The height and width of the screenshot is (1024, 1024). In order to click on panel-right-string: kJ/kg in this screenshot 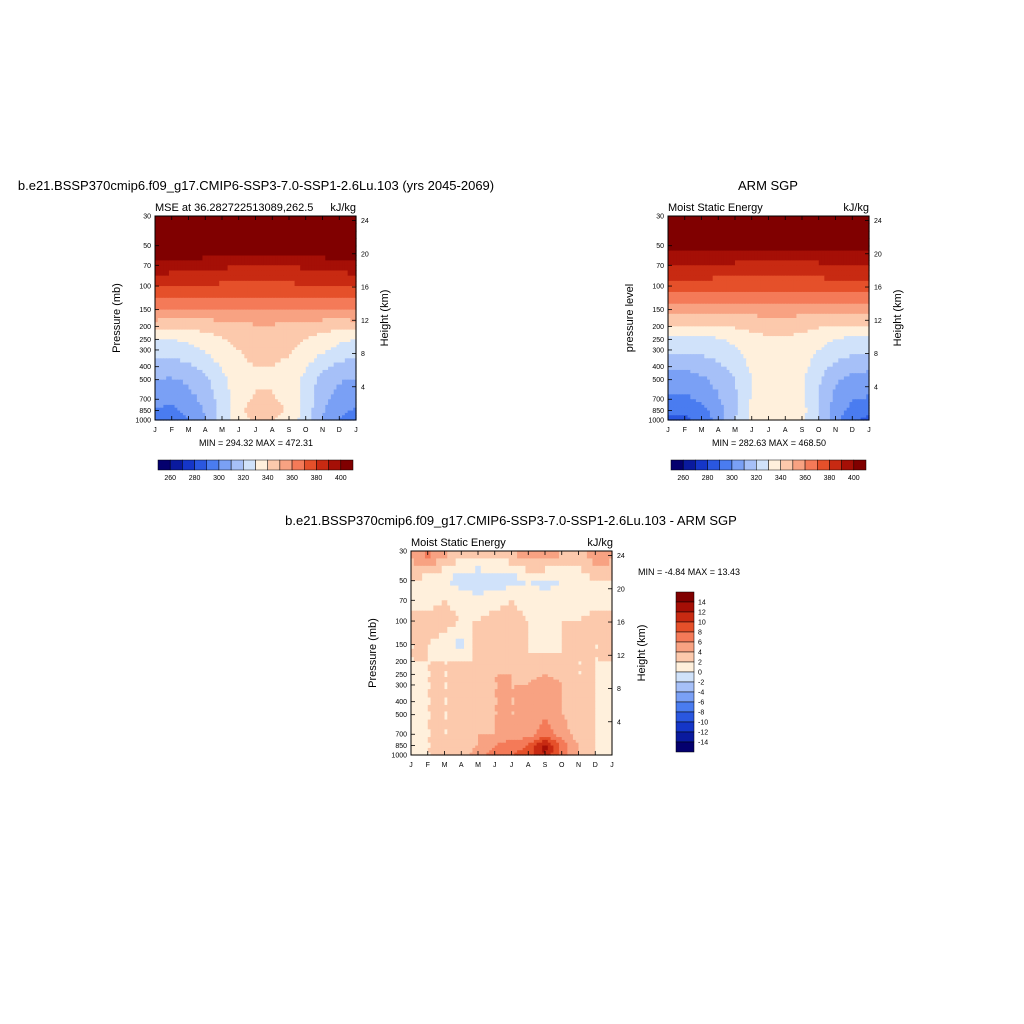, I will do `click(856, 208)`.